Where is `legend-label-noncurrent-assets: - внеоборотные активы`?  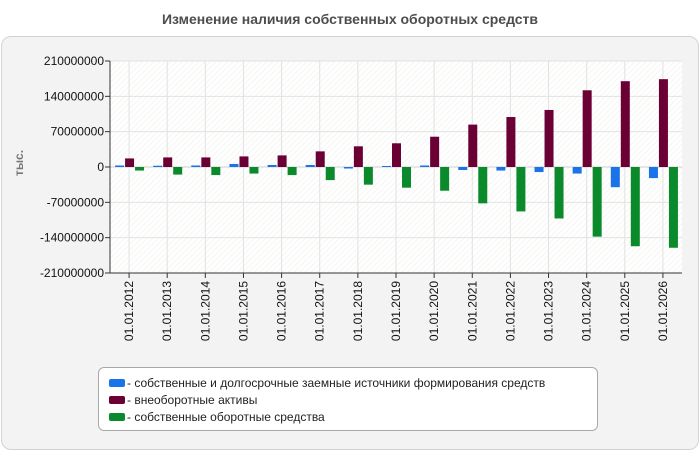 legend-label-noncurrent-assets: - внеоборотные активы is located at coordinates (192, 400).